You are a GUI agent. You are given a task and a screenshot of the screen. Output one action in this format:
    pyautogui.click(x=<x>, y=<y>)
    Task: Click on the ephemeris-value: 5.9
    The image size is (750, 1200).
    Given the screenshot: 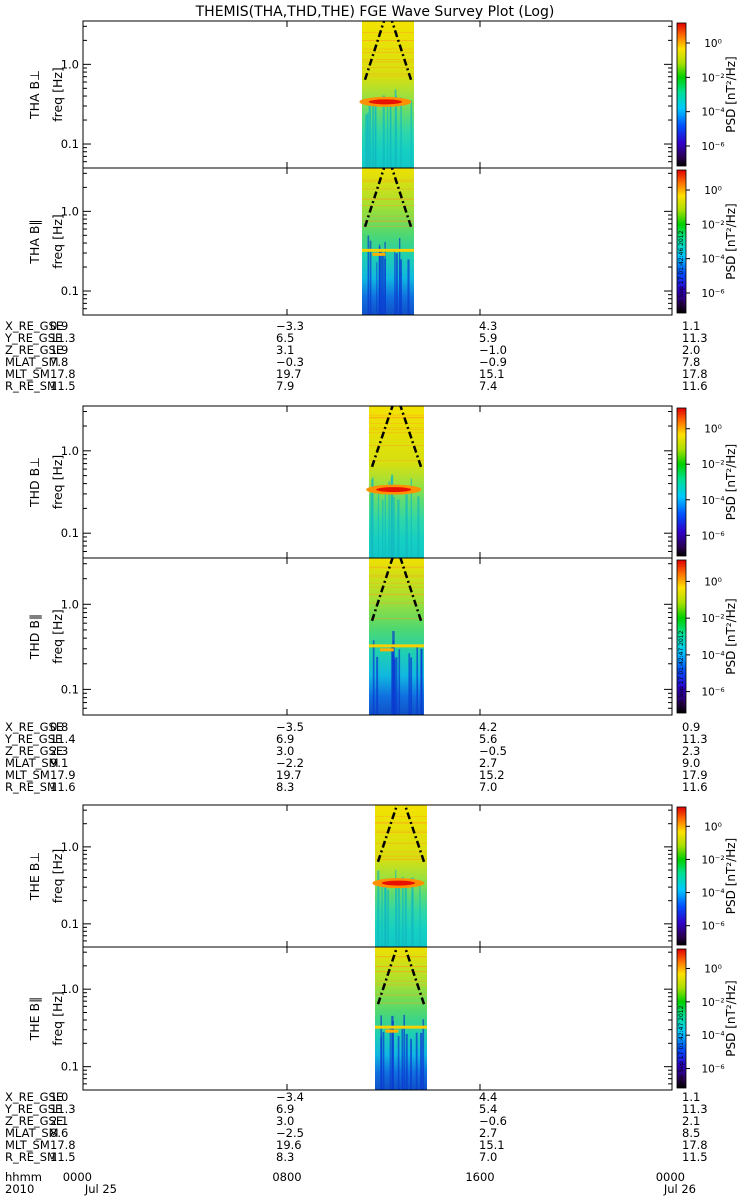 What is the action you would take?
    pyautogui.click(x=488, y=338)
    